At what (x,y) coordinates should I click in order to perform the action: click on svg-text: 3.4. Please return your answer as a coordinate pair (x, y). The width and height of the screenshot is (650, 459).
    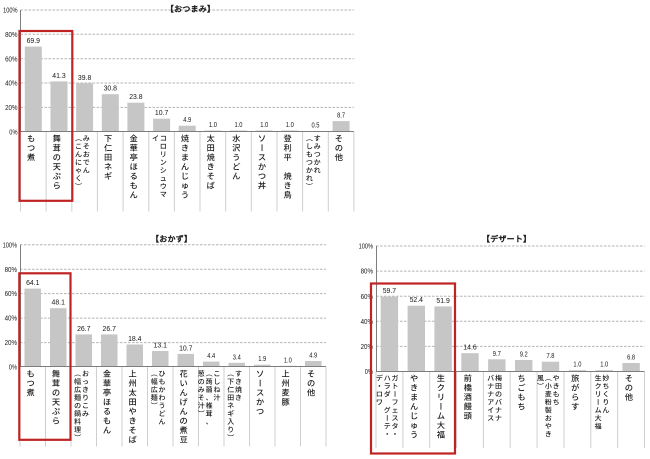
    Looking at the image, I should click on (237, 357).